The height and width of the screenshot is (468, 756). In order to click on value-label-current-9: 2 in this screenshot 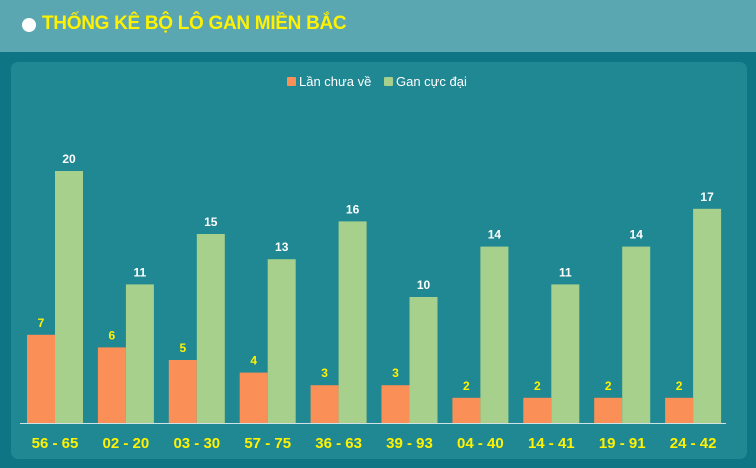, I will do `click(679, 386)`.